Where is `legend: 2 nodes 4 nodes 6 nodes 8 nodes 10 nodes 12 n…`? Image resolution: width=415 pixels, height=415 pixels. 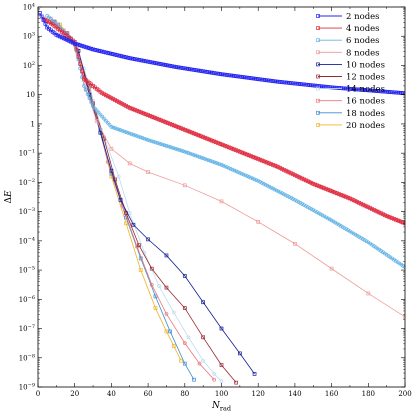
legend: 2 nodes 4 nodes 6 nodes 8 nodes 10 nodes 12 n… is located at coordinates (350, 71).